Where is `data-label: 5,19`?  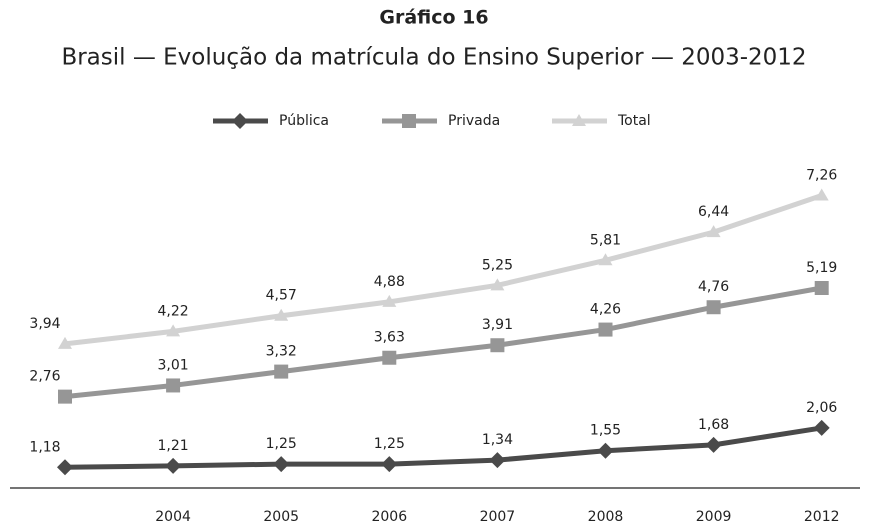
data-label: 5,19 is located at coordinates (821, 268).